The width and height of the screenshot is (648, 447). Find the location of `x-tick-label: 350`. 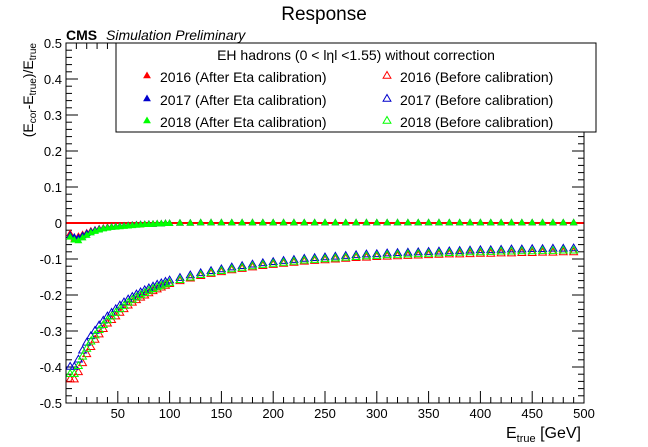

x-tick-label: 350 is located at coordinates (429, 413).